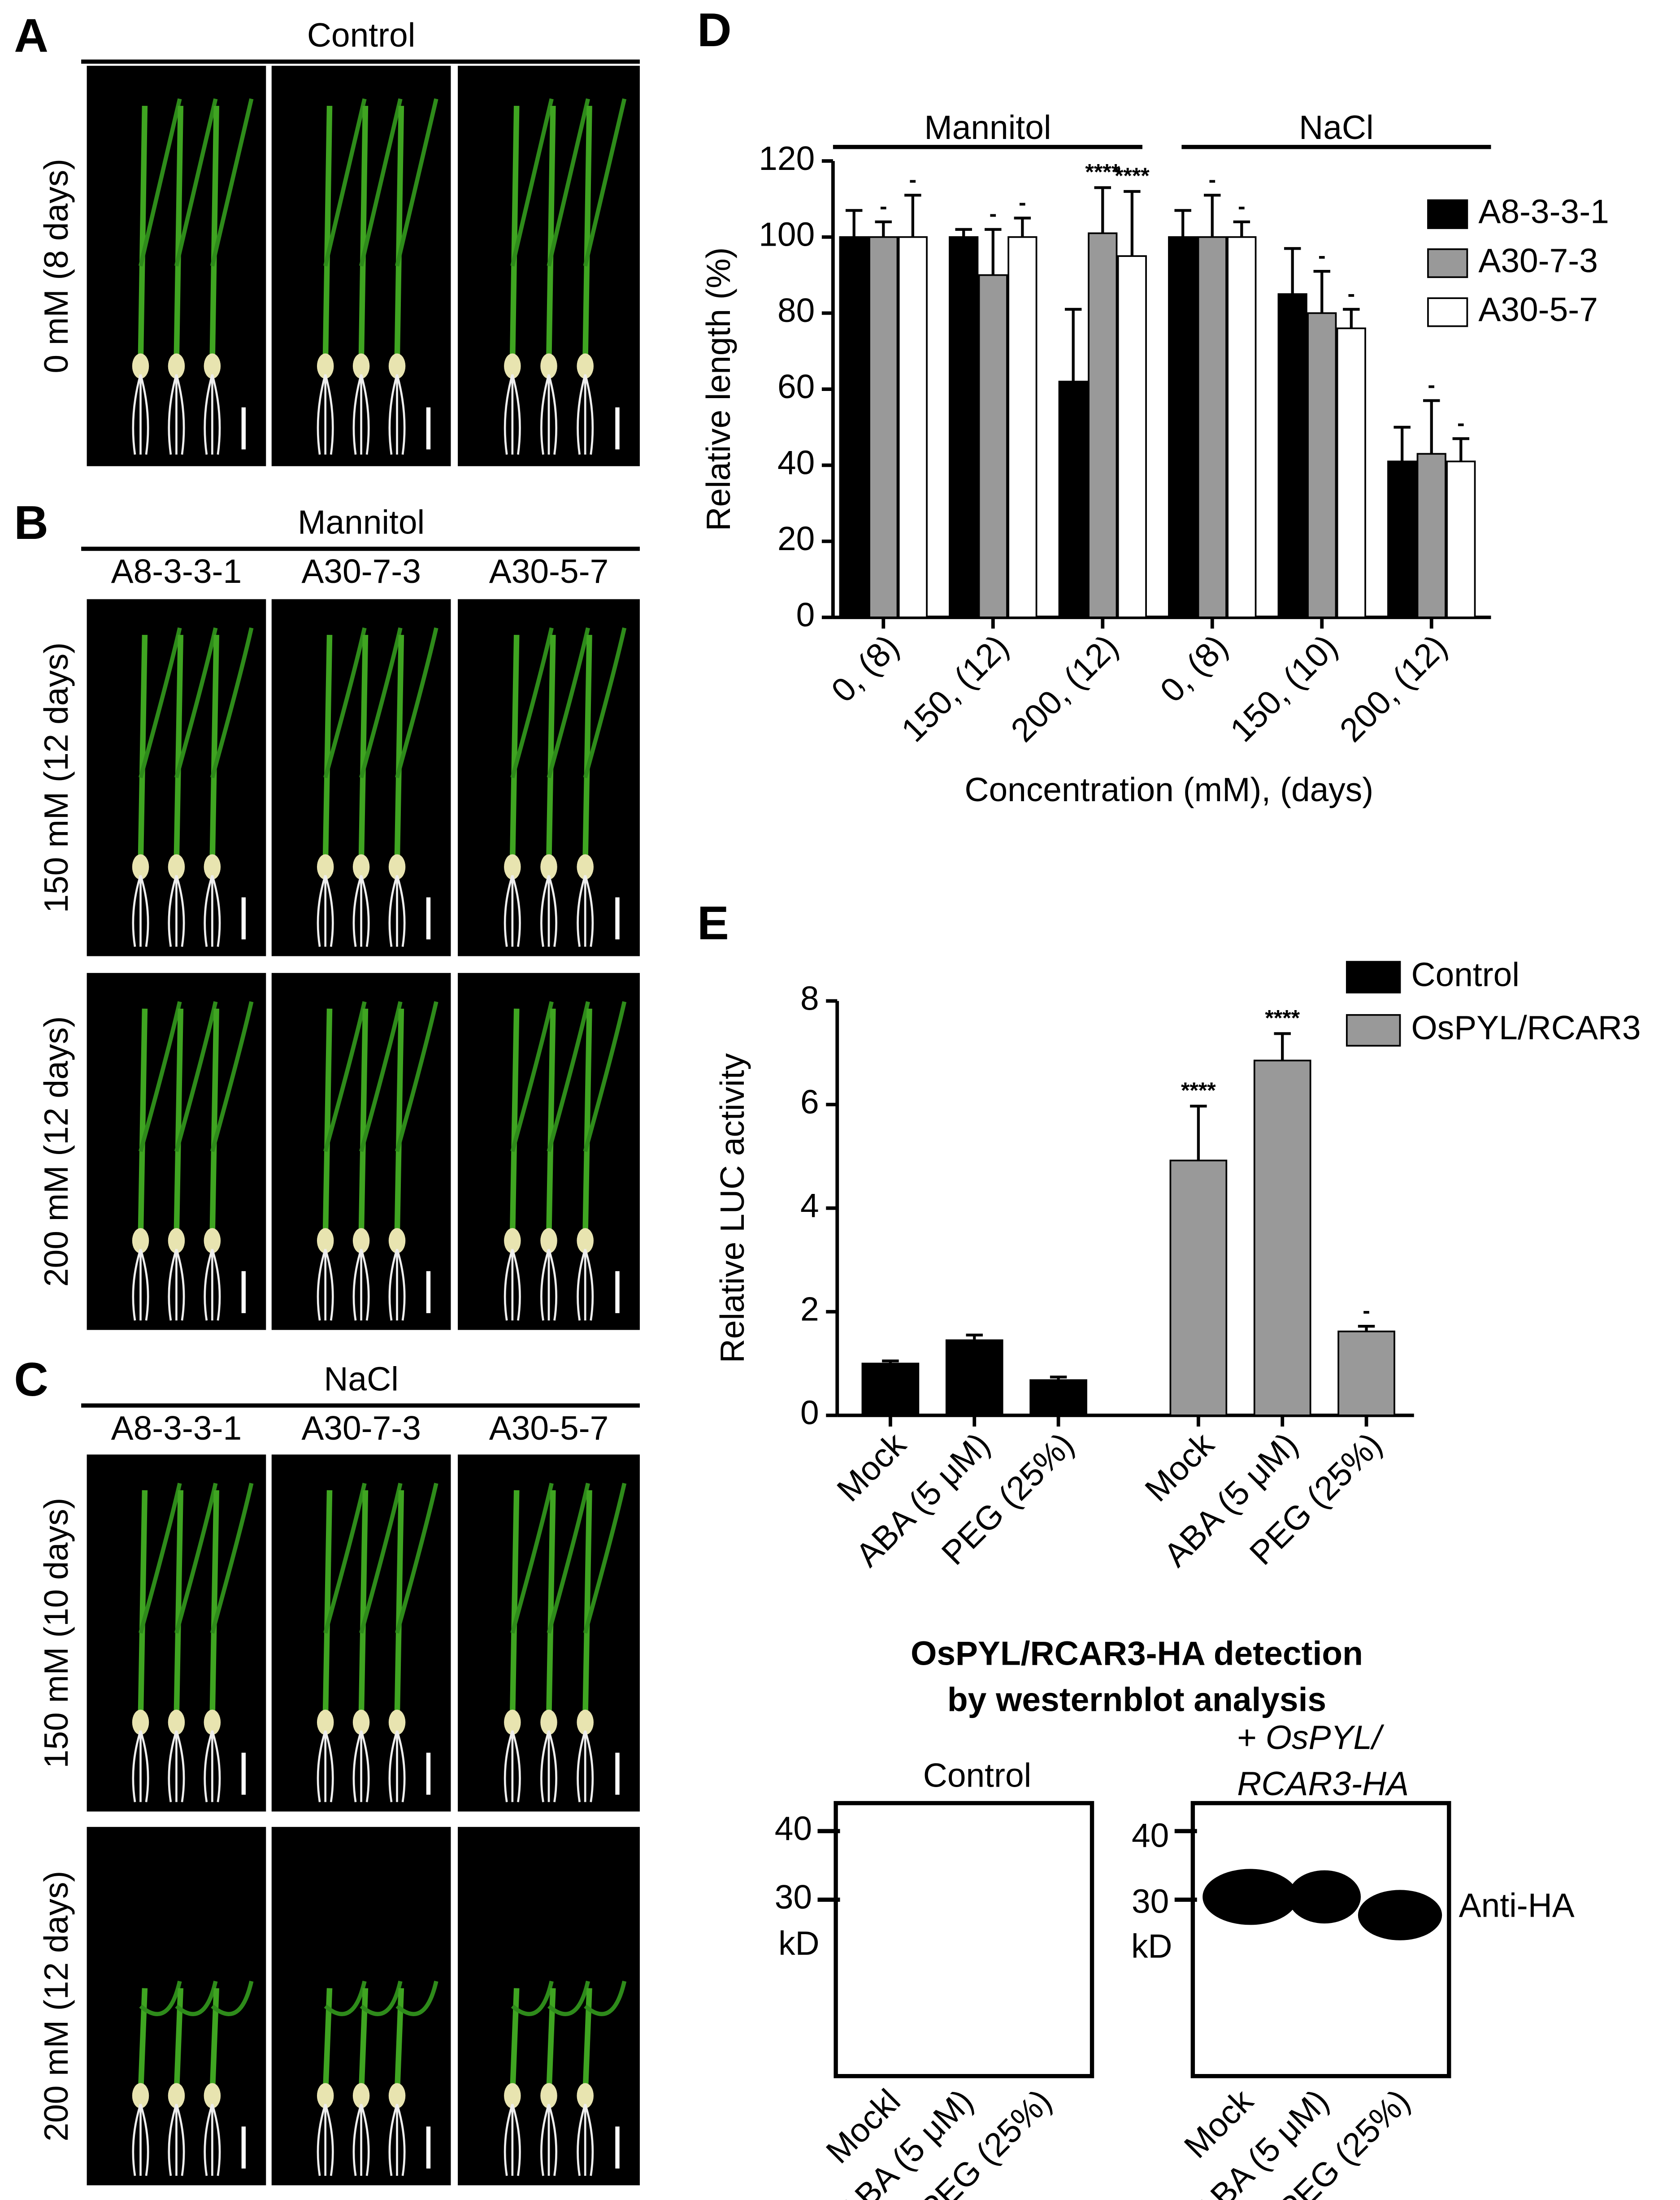 This screenshot has width=1680, height=2200. Describe the element at coordinates (176, 571) in the screenshot. I see `column-label: A8-3-3-1` at that location.